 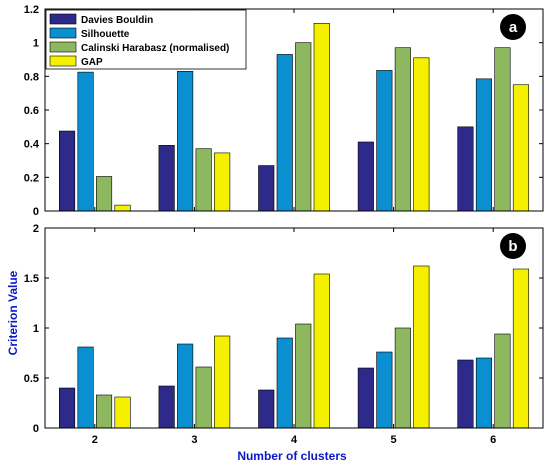 I want to click on y-axis-title: Criterion Value, so click(x=13, y=312).